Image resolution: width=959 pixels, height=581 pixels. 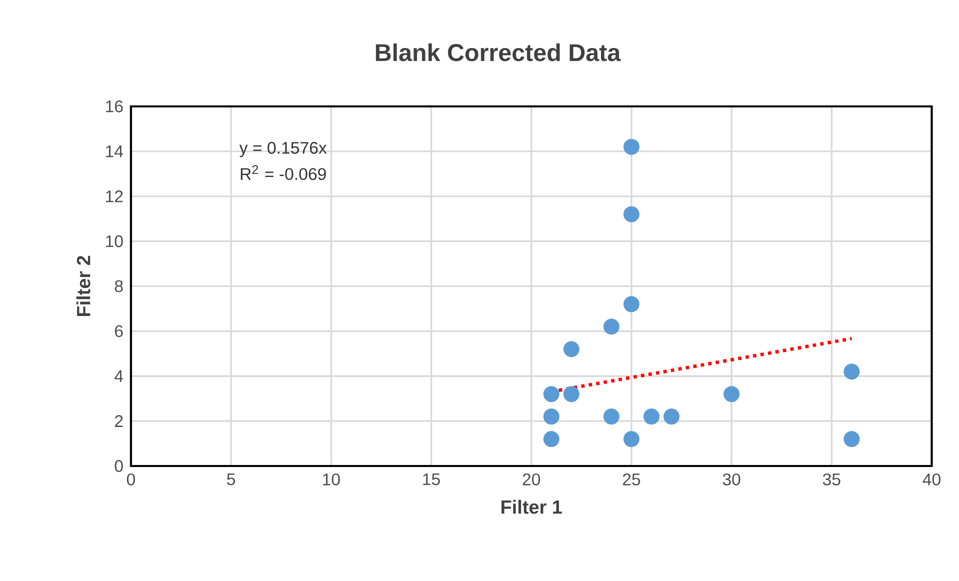 I want to click on y-tick-label: 2, so click(x=119, y=421).